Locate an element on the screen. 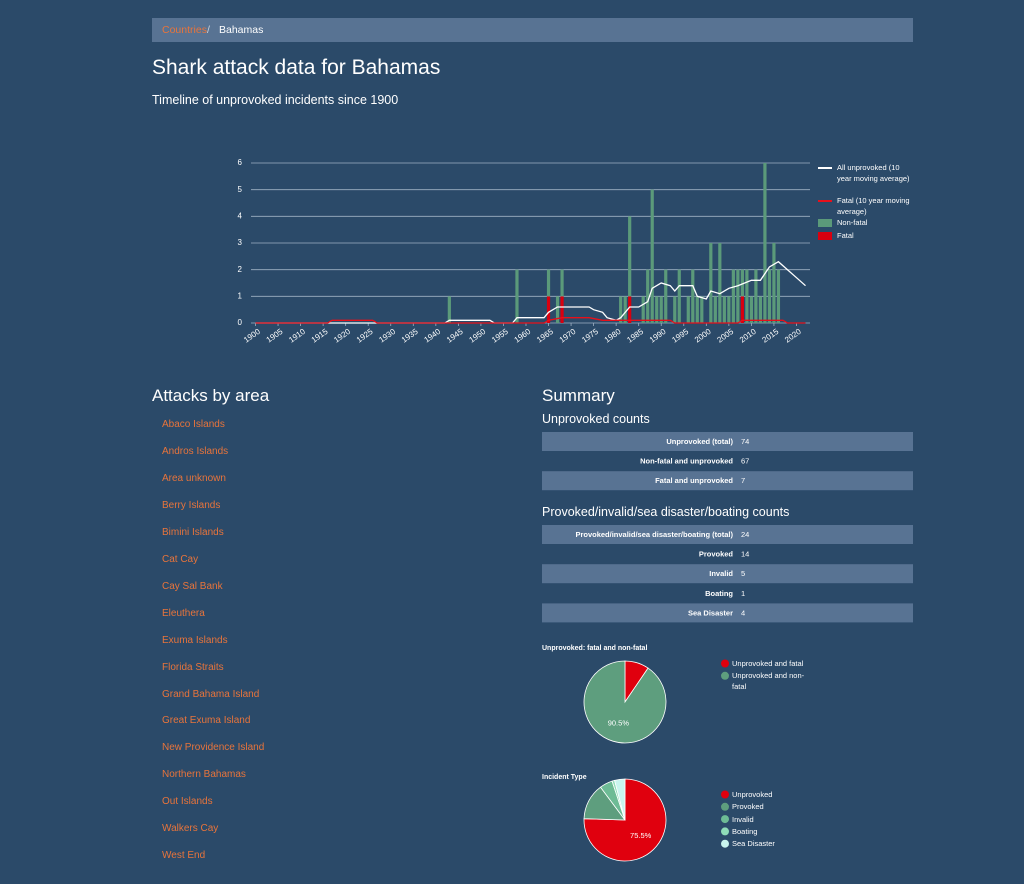 This screenshot has height=884, width=1024. area-link: Out Islands is located at coordinates (187, 802).